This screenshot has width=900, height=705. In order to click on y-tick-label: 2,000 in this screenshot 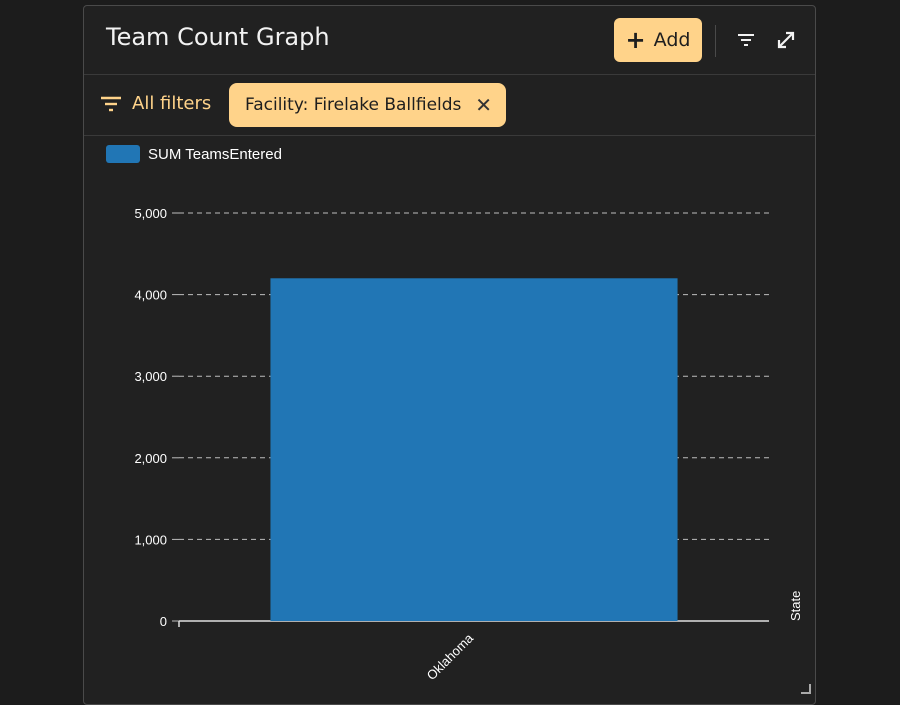, I will do `click(150, 458)`.